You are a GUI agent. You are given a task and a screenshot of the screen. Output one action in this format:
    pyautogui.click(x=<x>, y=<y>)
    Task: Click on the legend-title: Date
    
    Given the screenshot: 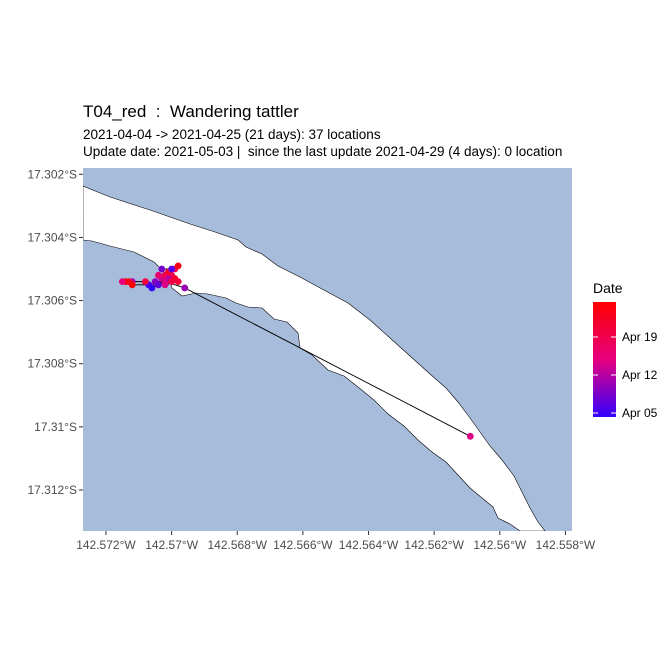 What is the action you would take?
    pyautogui.click(x=608, y=288)
    